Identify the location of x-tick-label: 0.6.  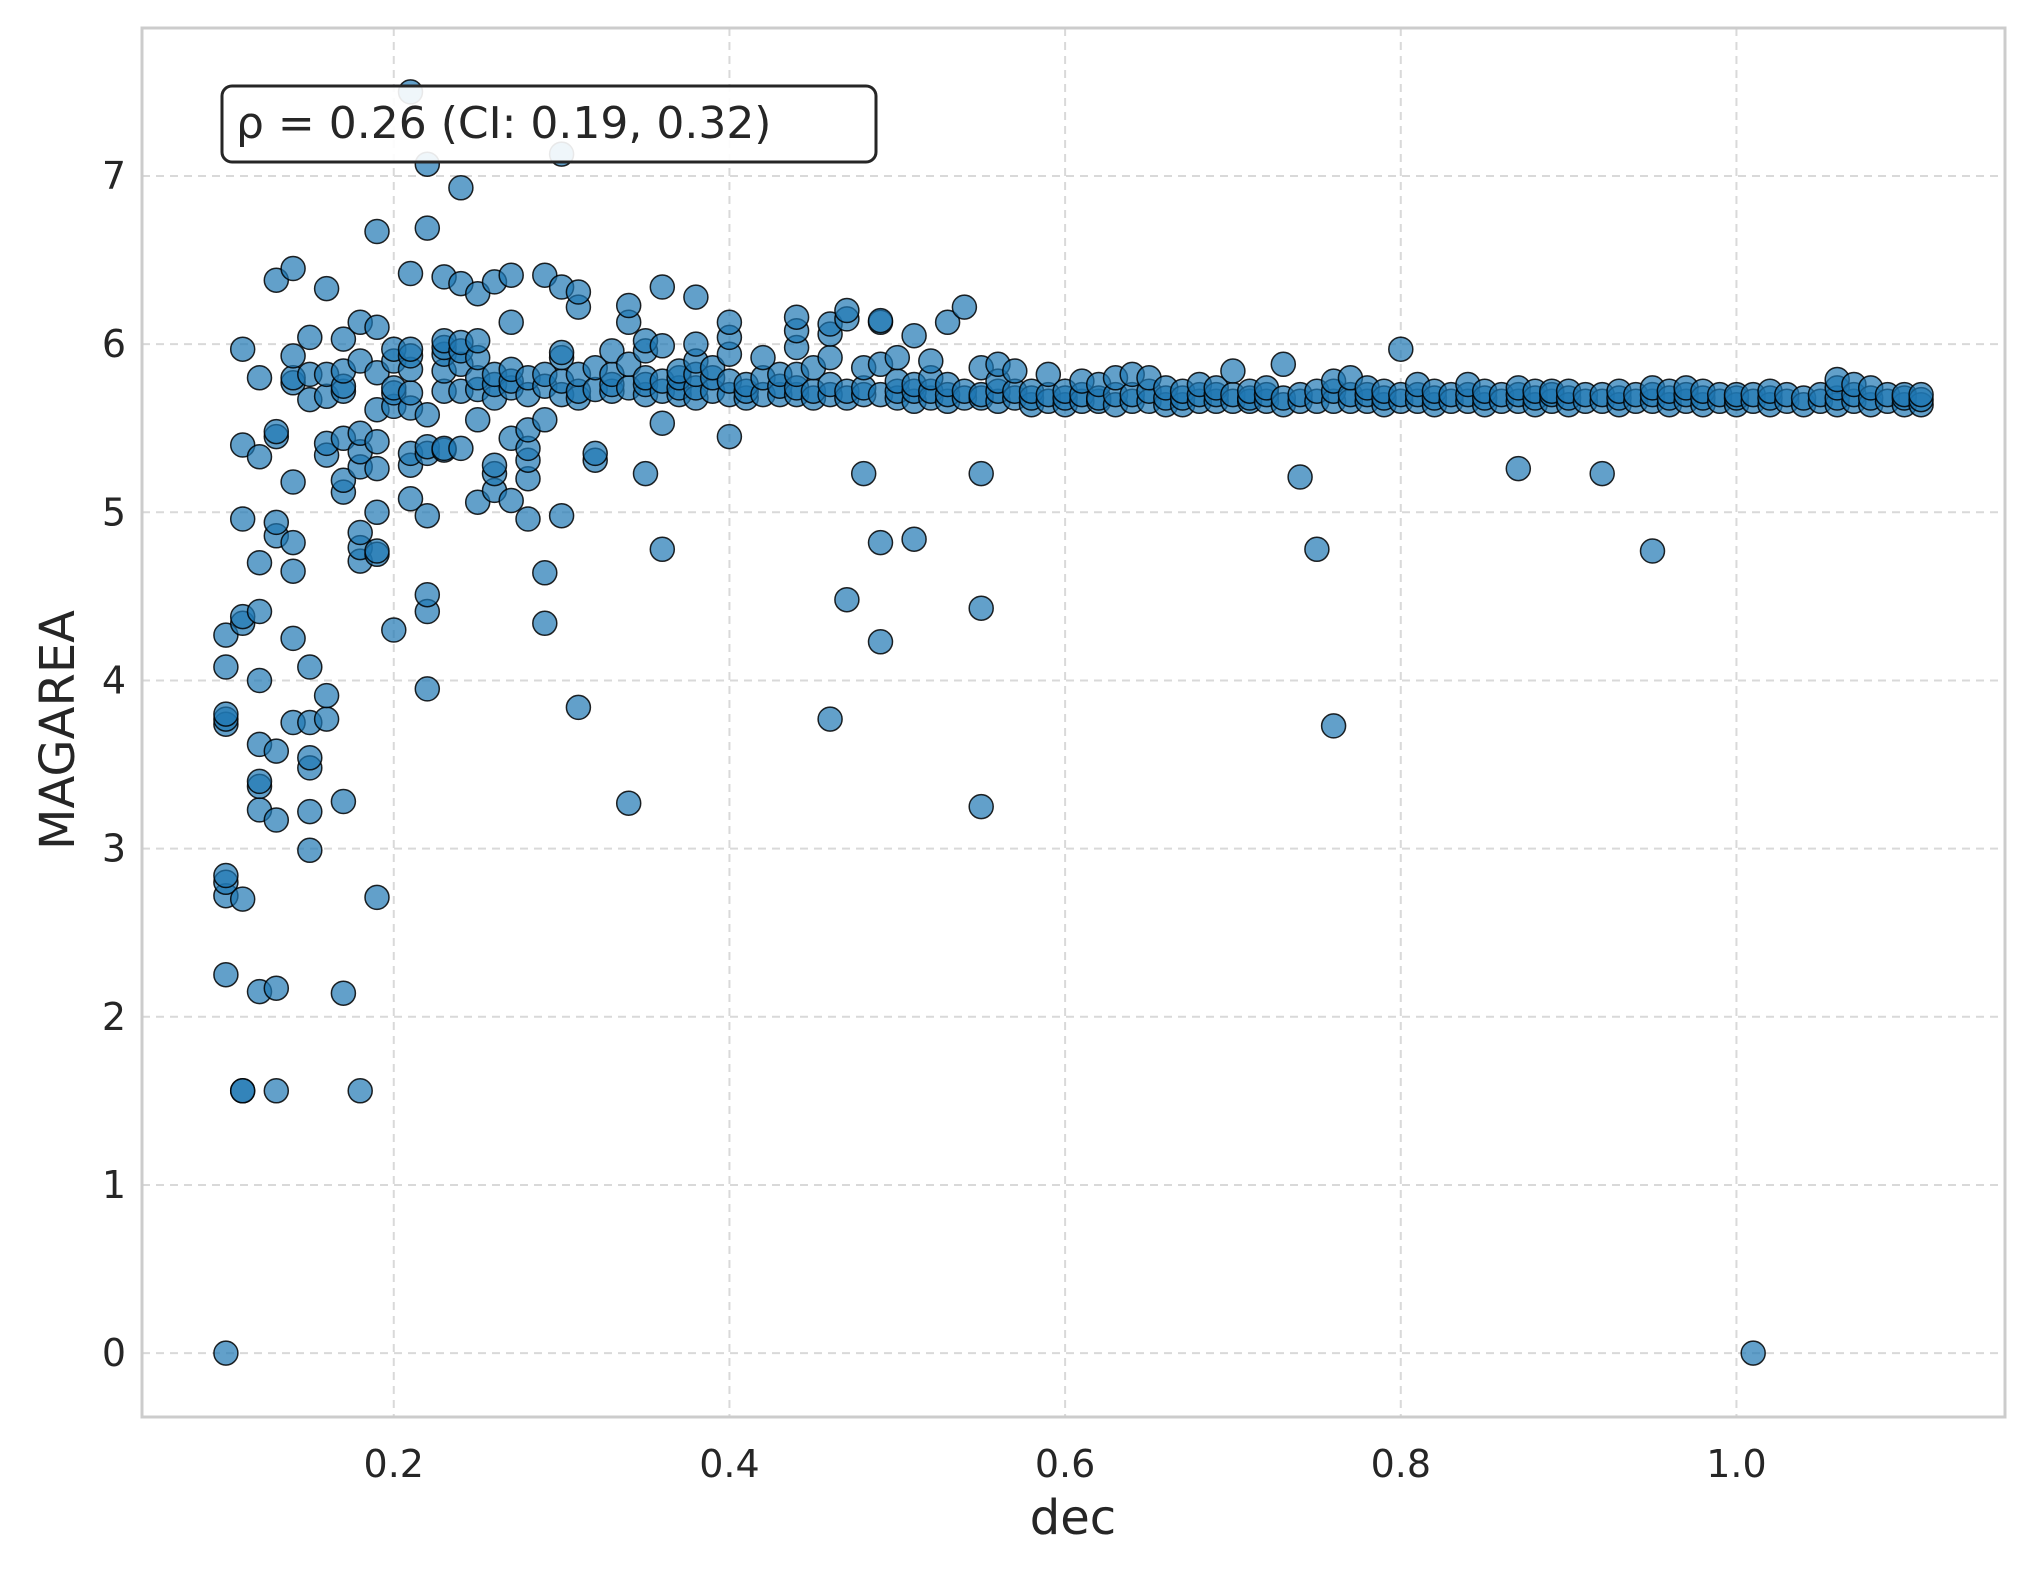
(1065, 1464).